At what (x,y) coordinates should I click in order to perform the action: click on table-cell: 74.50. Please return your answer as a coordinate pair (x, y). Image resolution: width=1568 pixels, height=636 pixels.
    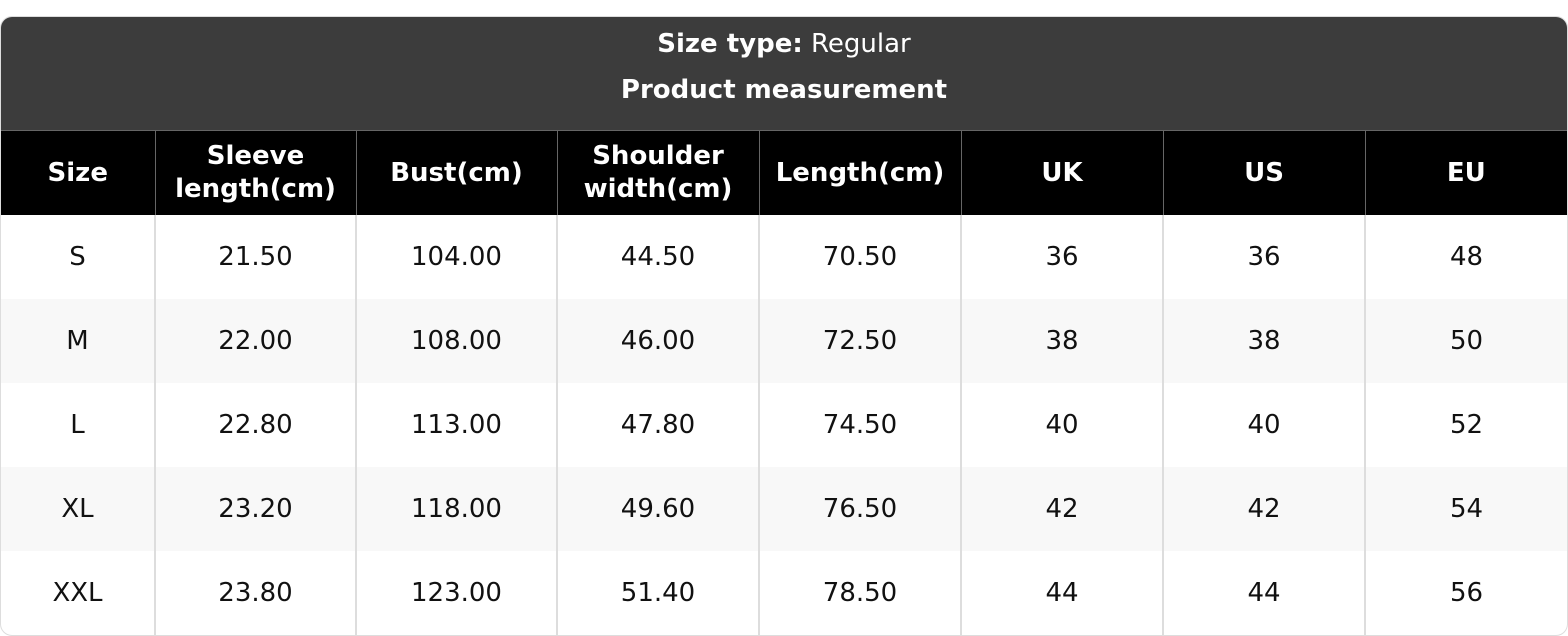
    Looking at the image, I should click on (859, 425).